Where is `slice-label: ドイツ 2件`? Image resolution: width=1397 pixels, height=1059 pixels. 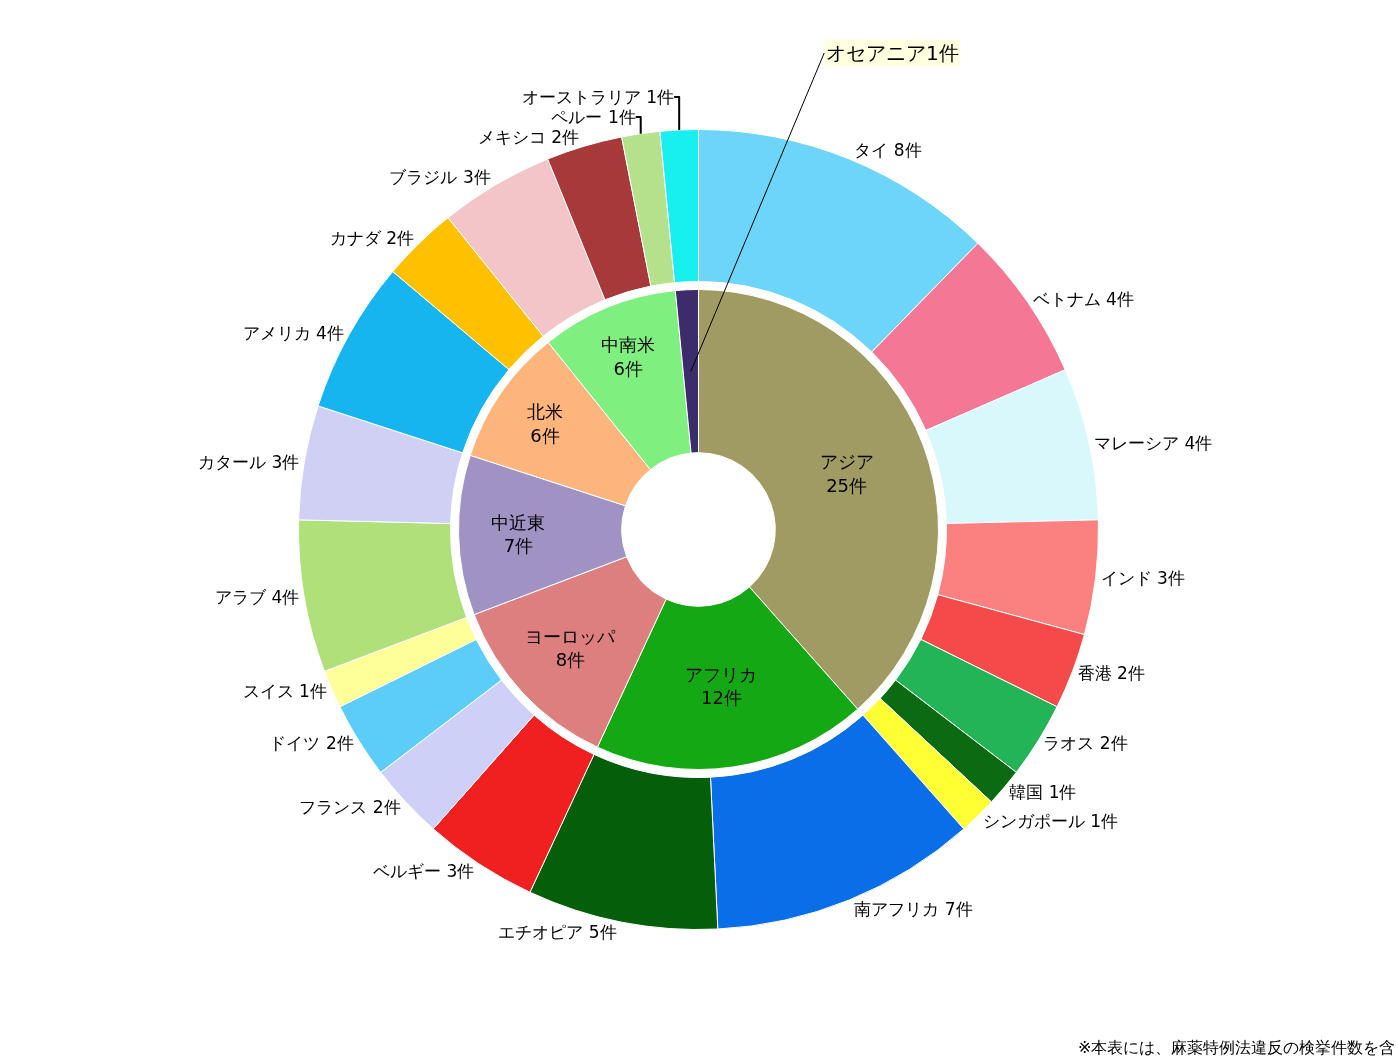
slice-label: ドイツ 2件 is located at coordinates (311, 743).